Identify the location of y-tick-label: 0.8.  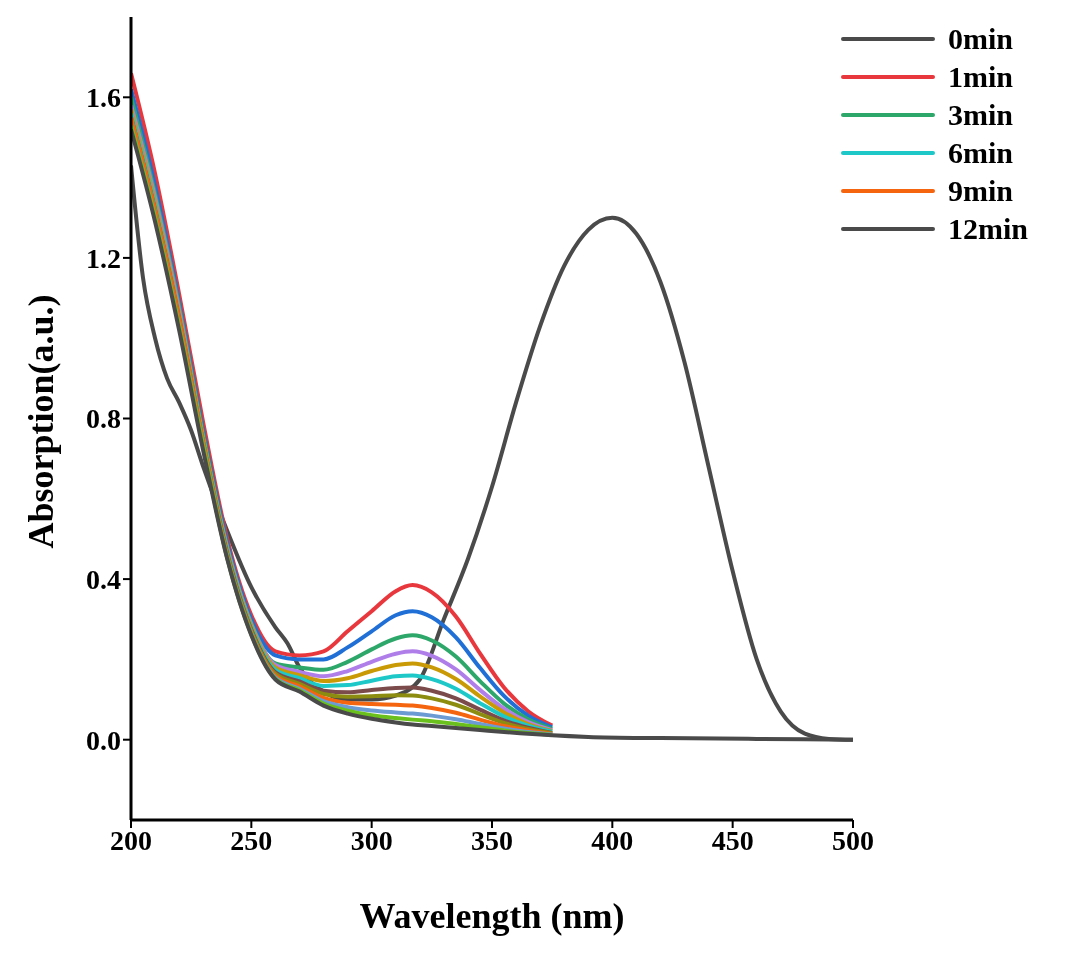
(103, 419).